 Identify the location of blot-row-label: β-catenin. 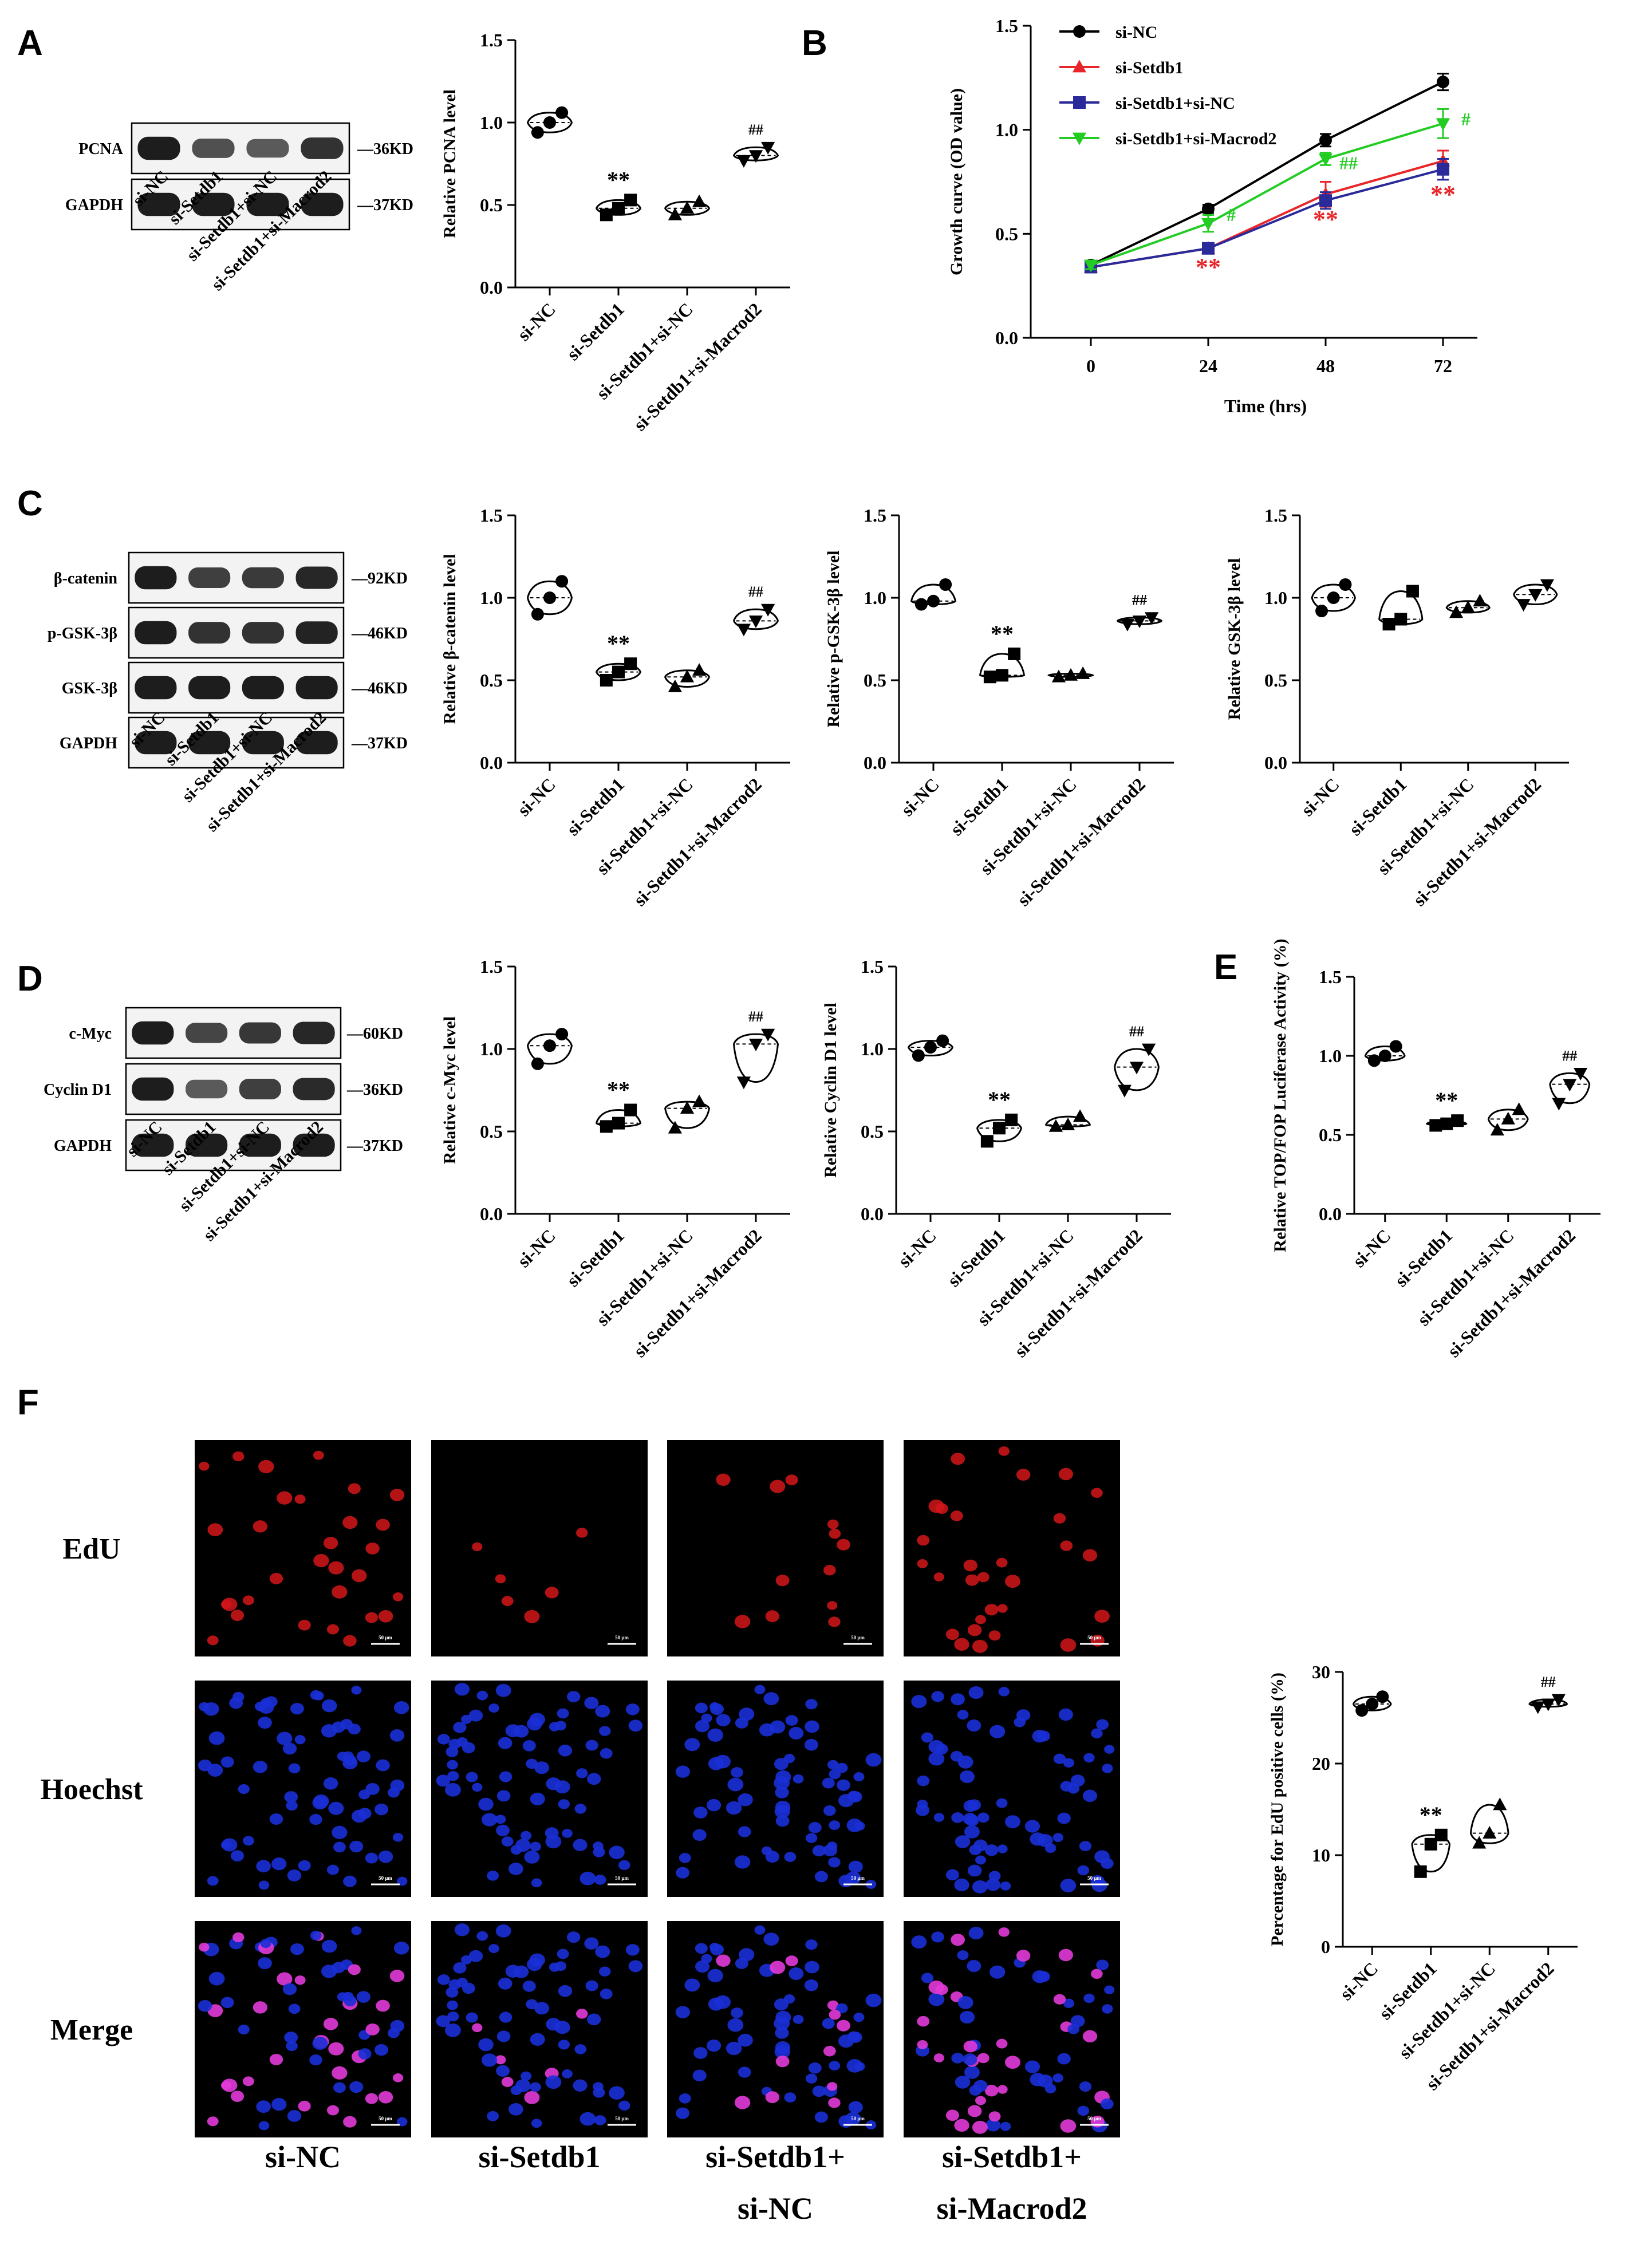
(86, 578).